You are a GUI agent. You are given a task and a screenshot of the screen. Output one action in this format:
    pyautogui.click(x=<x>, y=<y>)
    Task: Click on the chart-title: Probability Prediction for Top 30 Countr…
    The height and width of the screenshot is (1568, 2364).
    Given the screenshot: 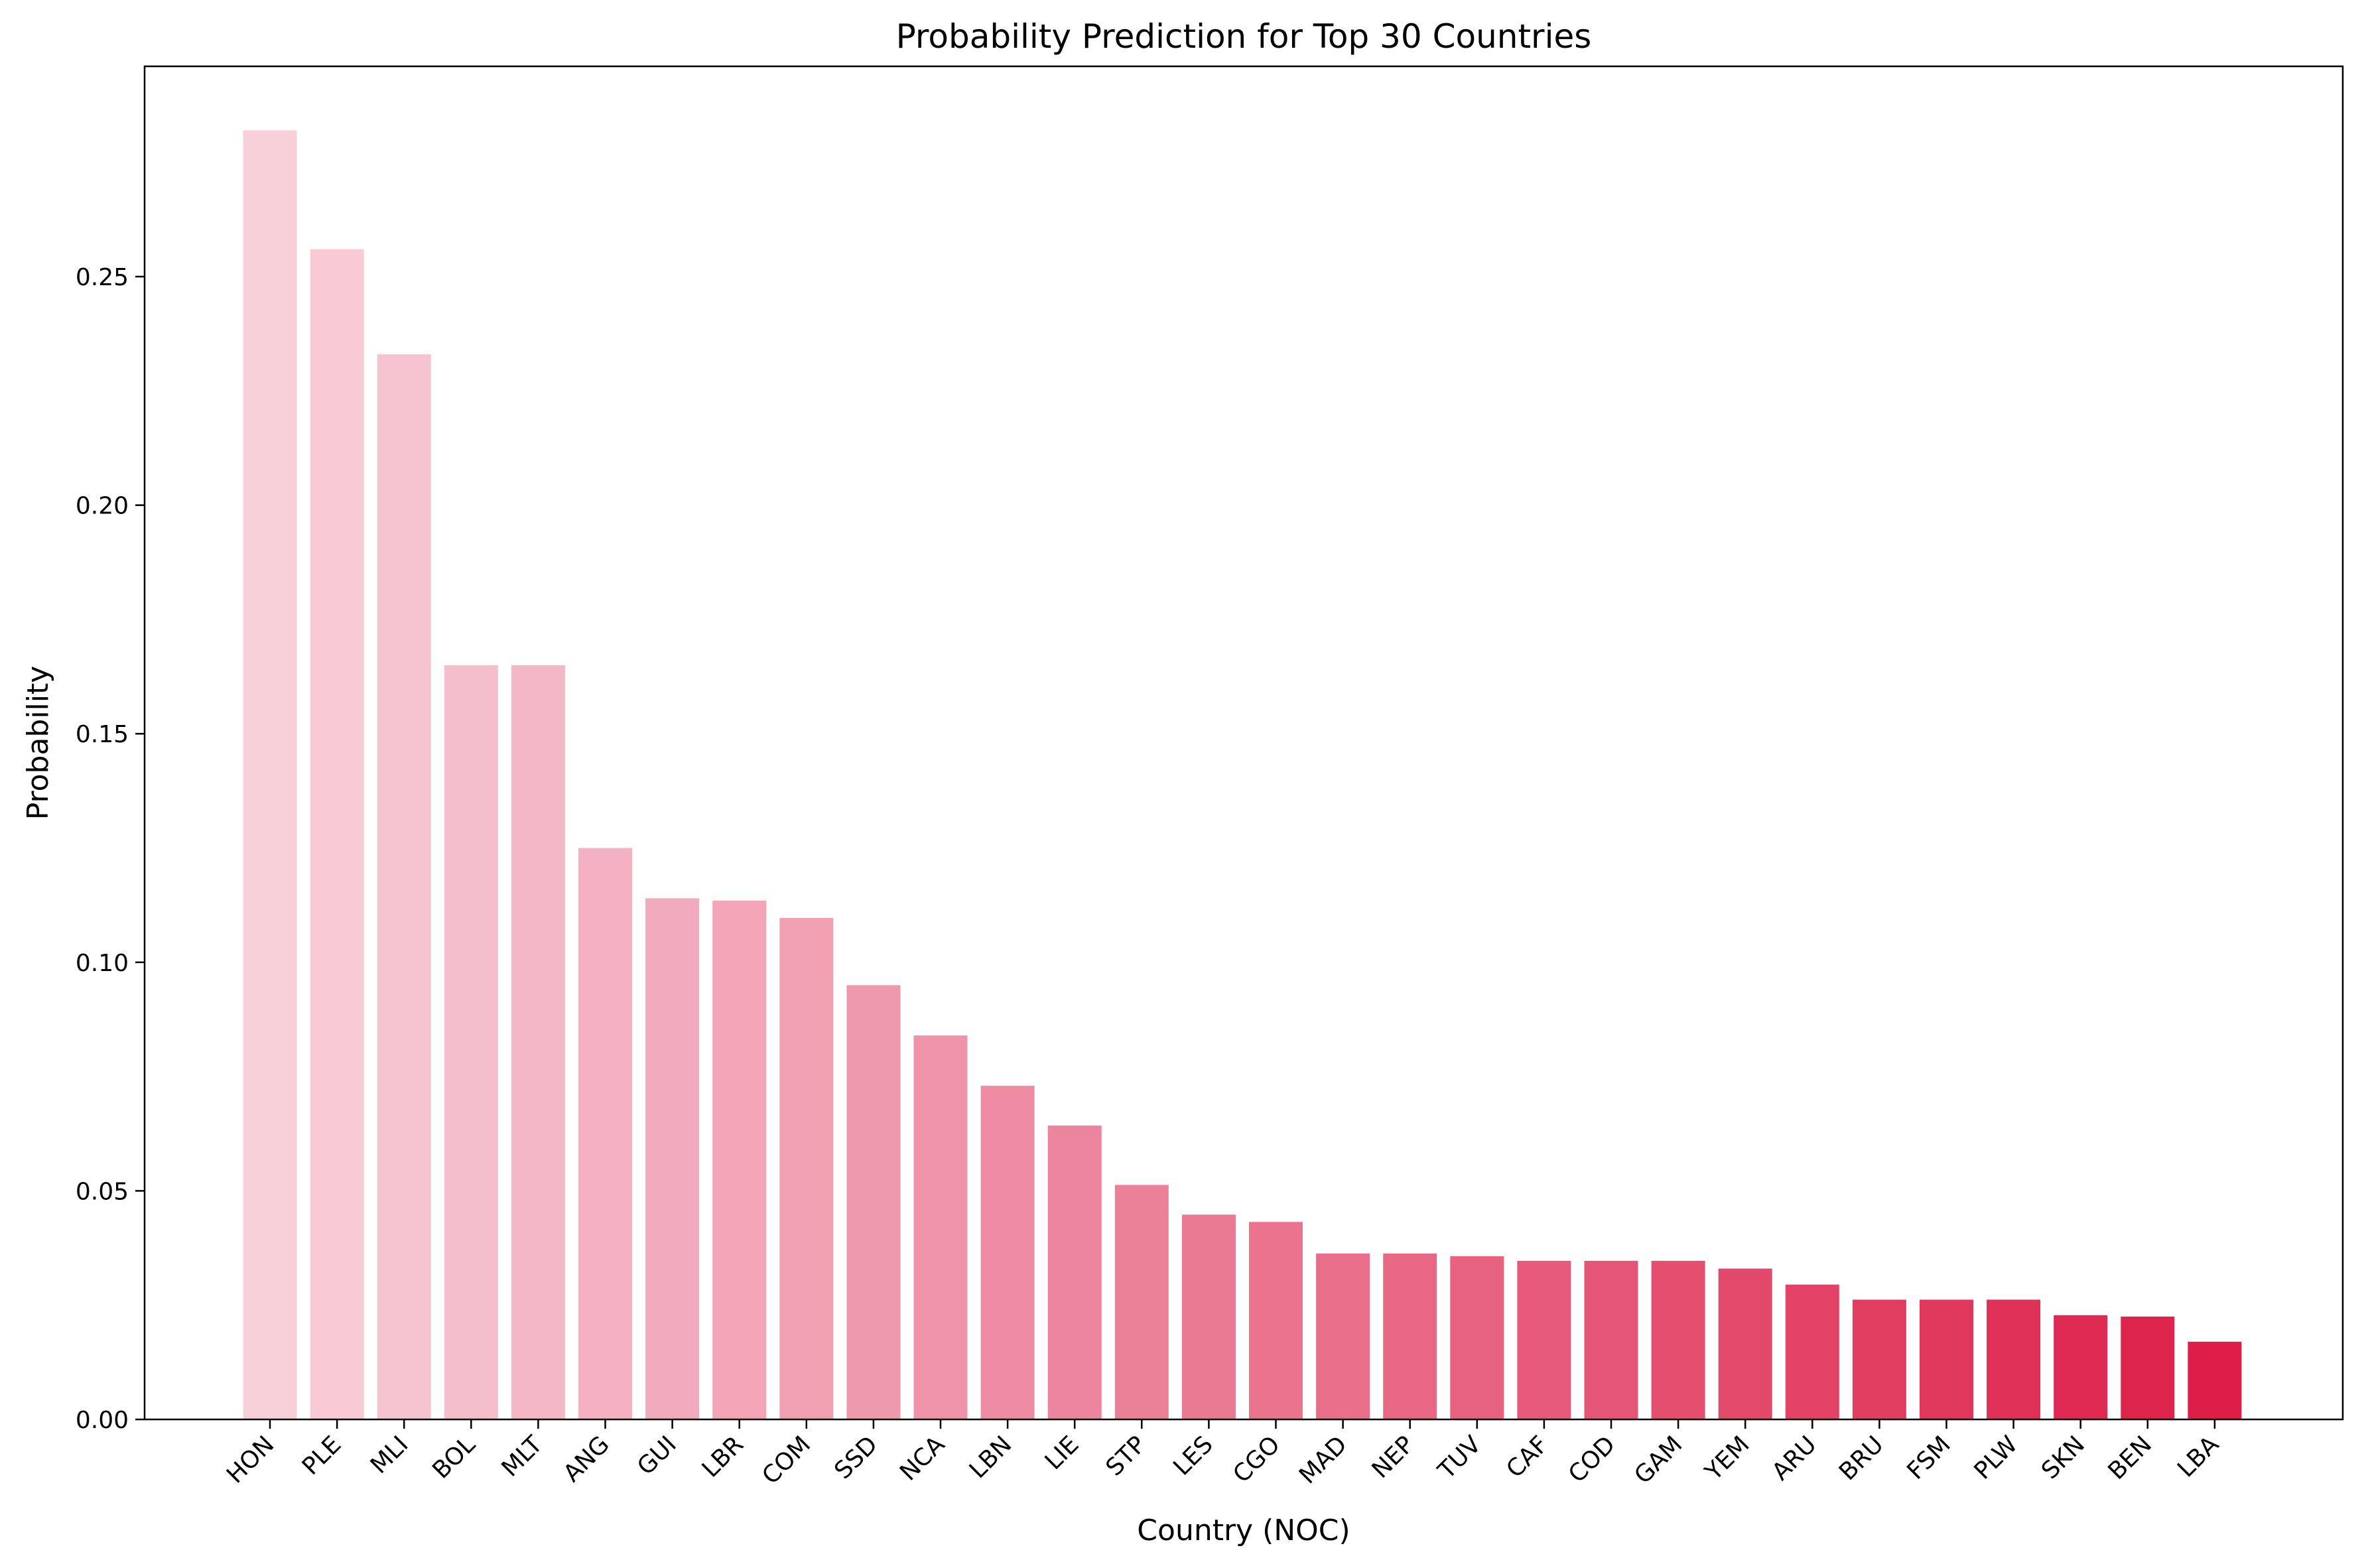 What is the action you would take?
    pyautogui.click(x=1244, y=36)
    